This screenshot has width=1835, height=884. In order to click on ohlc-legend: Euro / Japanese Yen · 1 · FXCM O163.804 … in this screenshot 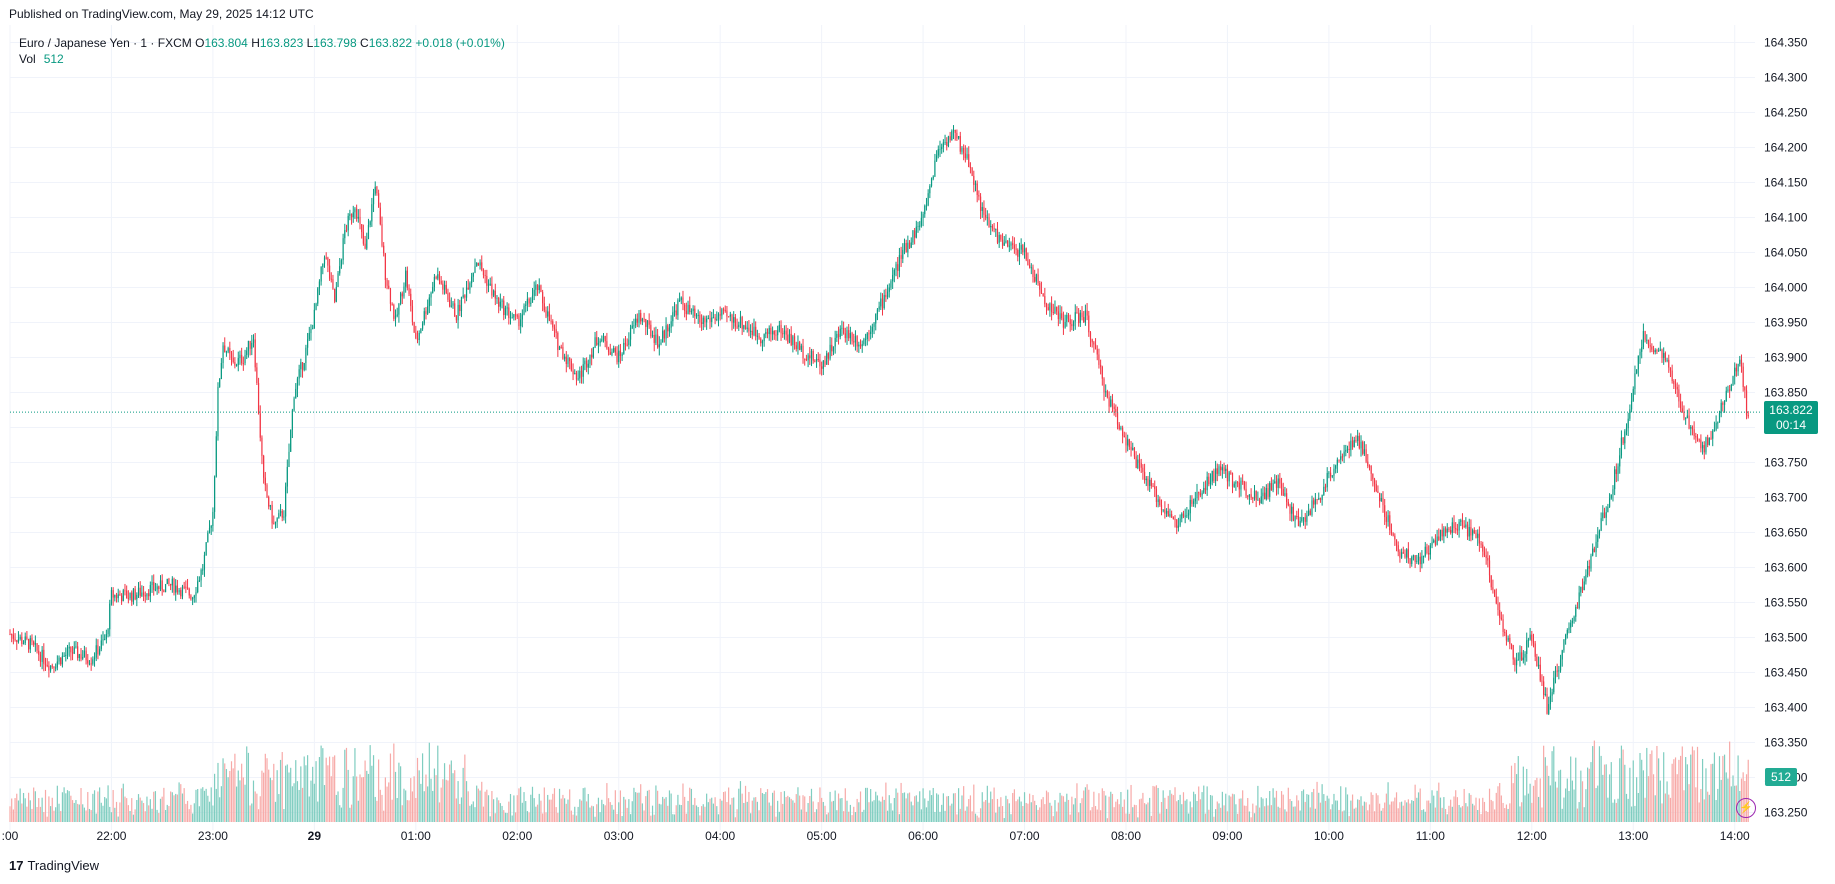, I will do `click(262, 43)`.